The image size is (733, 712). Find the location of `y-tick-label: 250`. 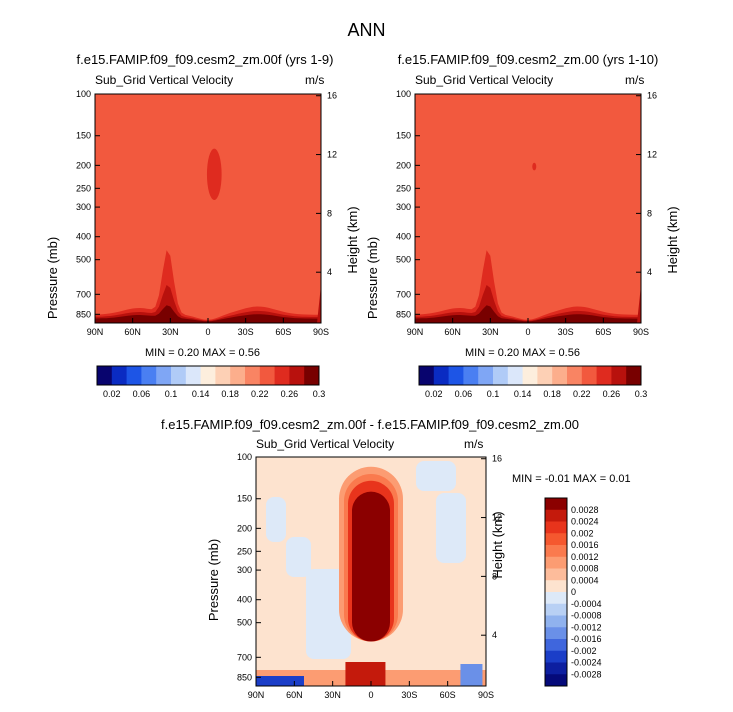

y-tick-label: 250 is located at coordinates (244, 551).